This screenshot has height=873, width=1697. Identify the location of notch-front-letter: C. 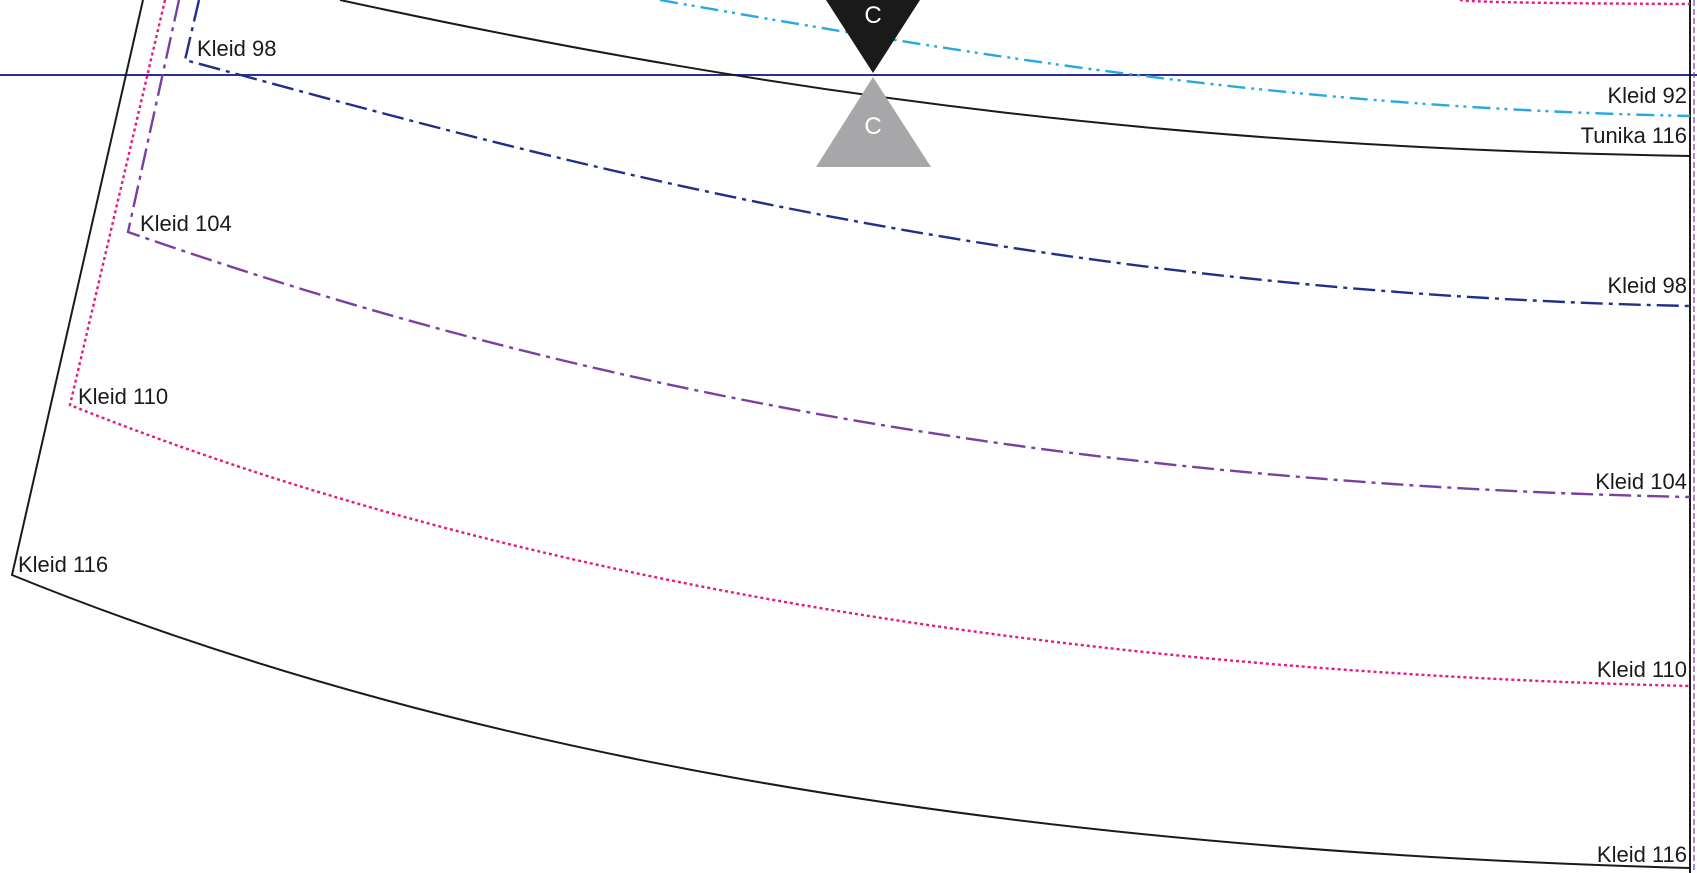
(872, 15).